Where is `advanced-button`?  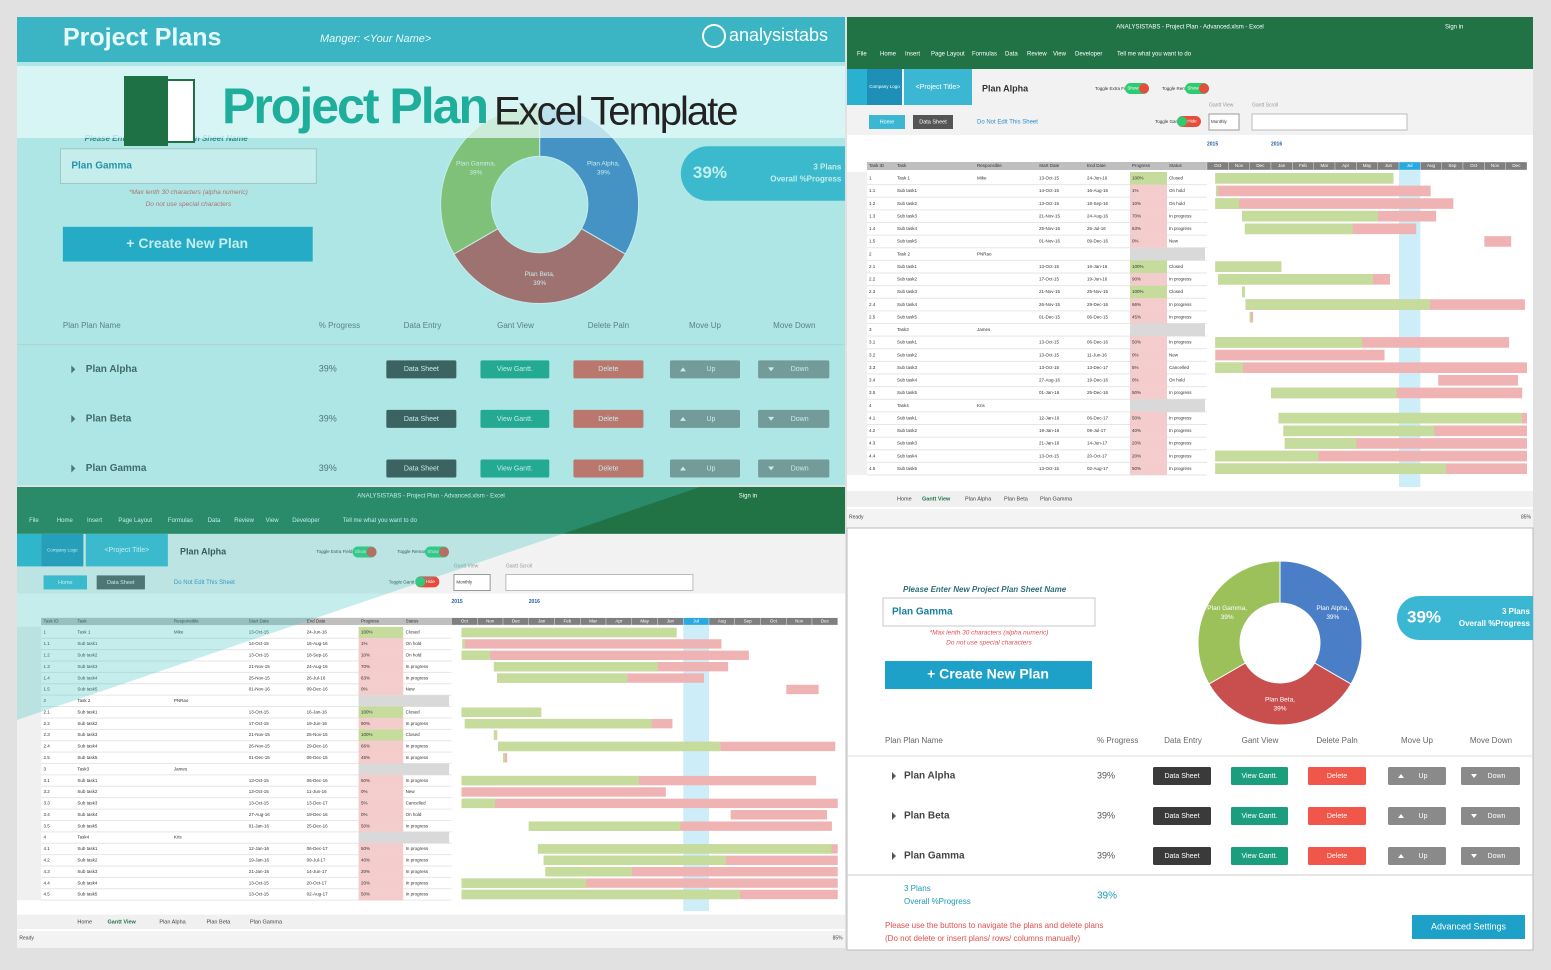 advanced-button is located at coordinates (1468, 927).